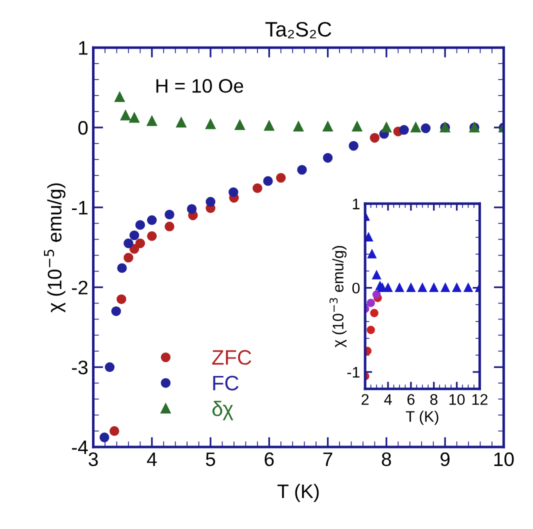  I want to click on x-tick-label: 7, so click(327, 459).